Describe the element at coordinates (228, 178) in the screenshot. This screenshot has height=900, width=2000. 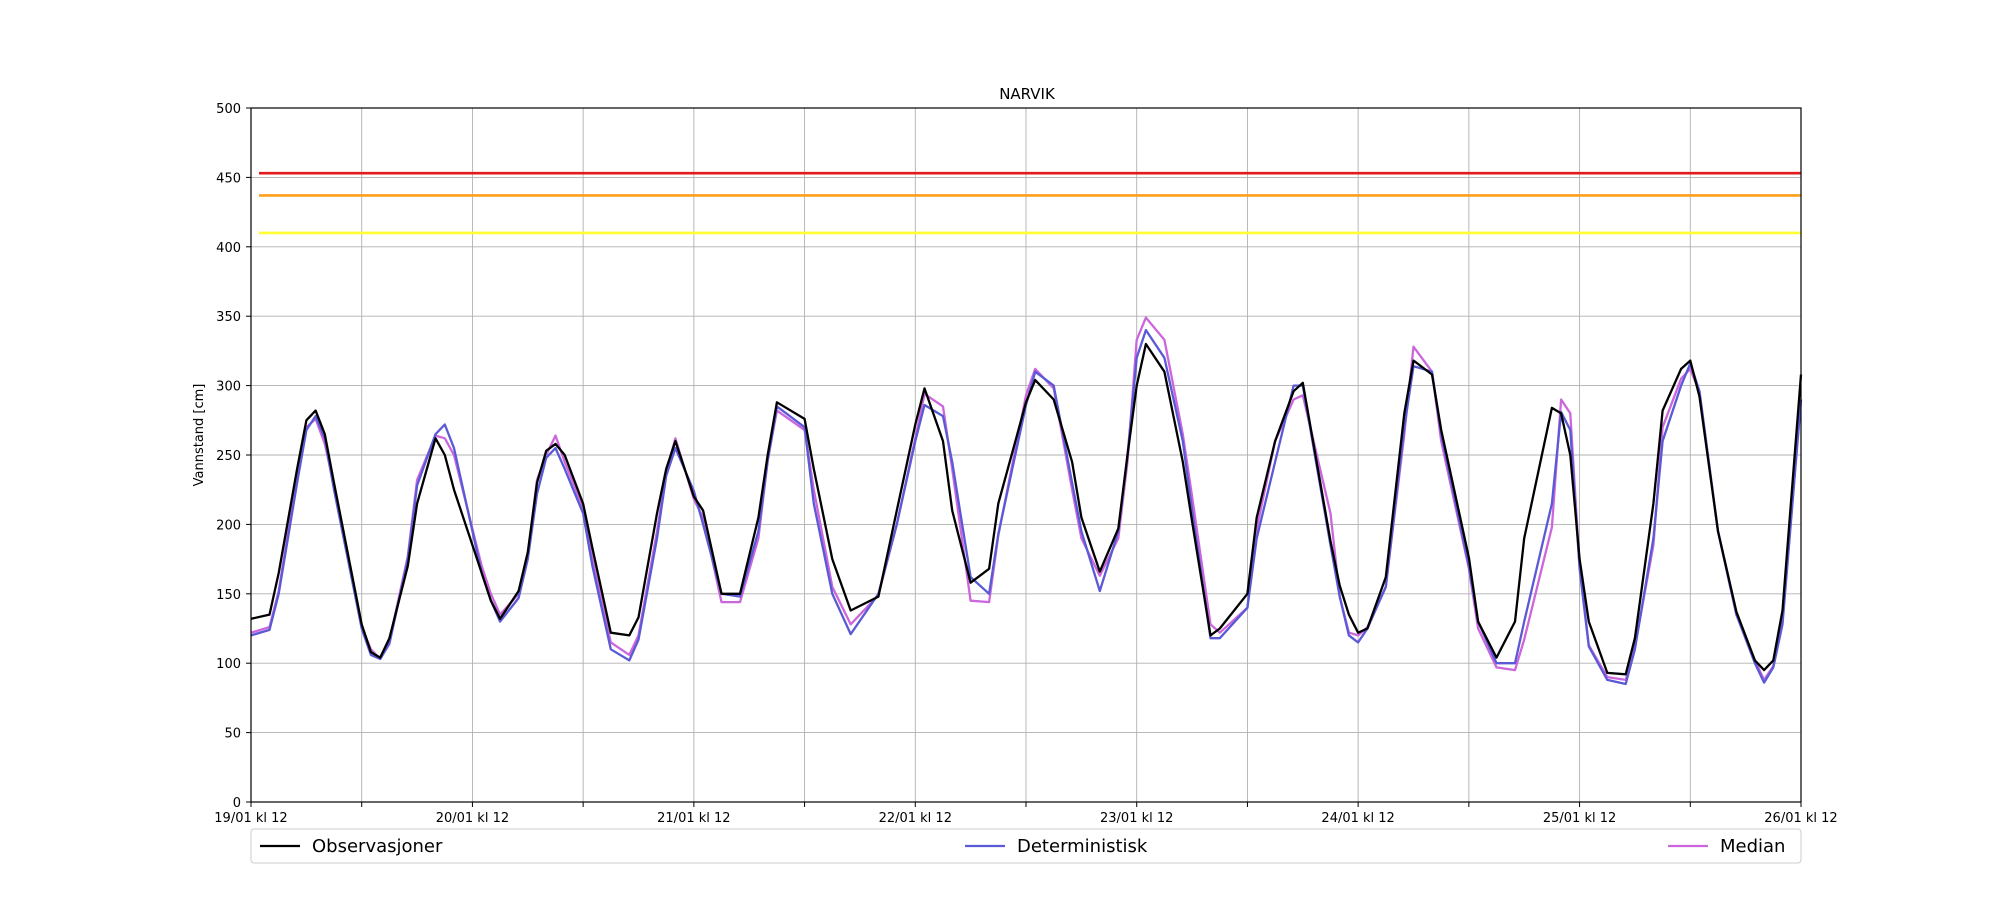
I see `y-tick-label: 450` at that location.